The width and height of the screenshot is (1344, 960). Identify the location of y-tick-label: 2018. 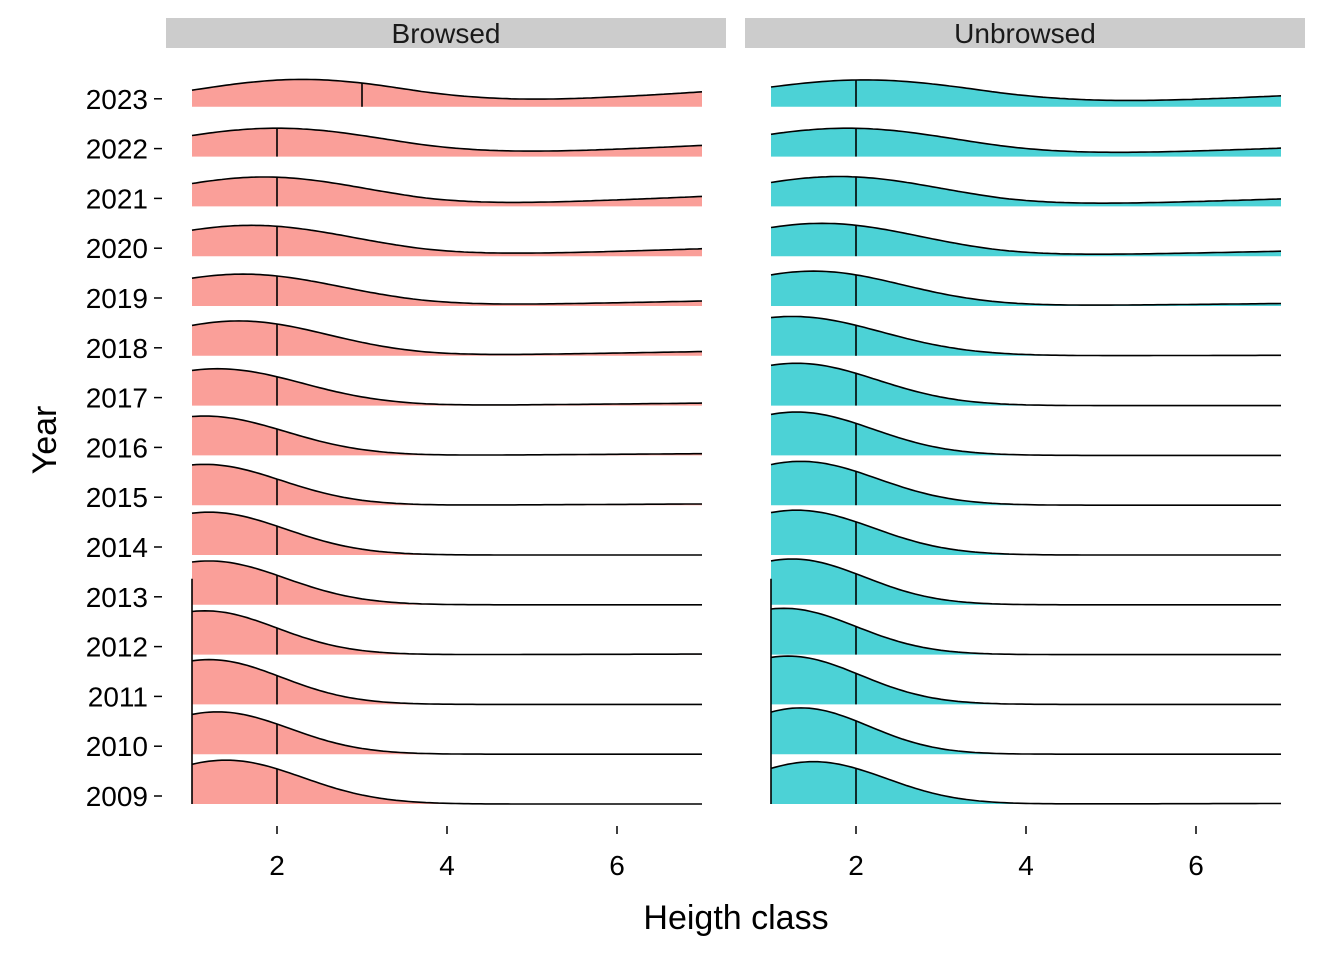
(117, 348).